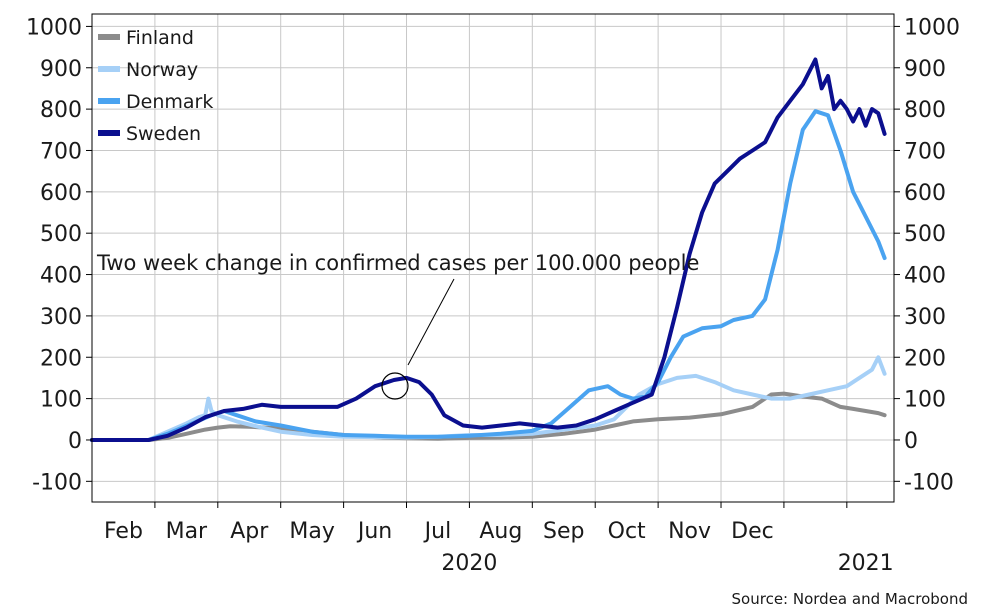  I want to click on y-tick-label-left: 500, so click(61, 234).